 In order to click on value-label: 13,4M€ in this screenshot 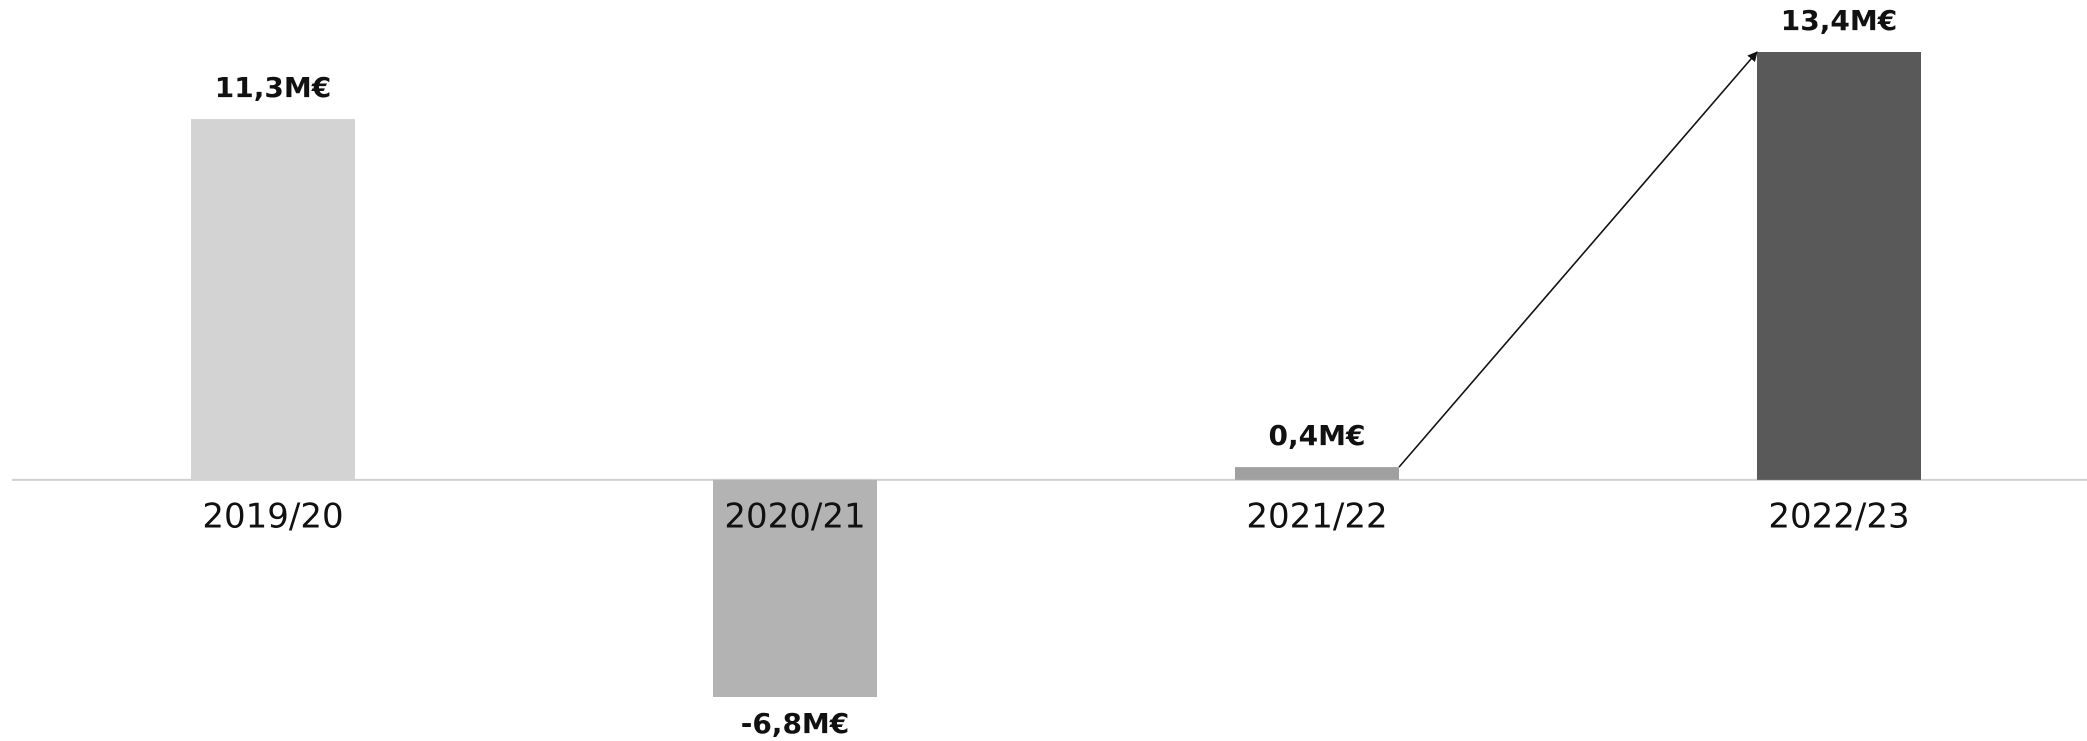, I will do `click(1839, 20)`.